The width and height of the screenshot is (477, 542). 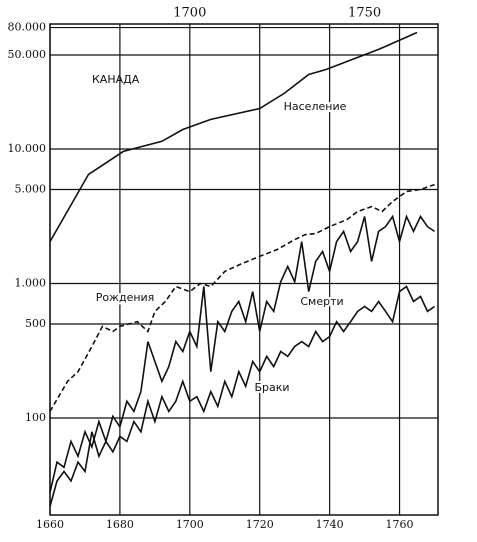 I want to click on y-tick-label: 500, so click(x=35, y=323).